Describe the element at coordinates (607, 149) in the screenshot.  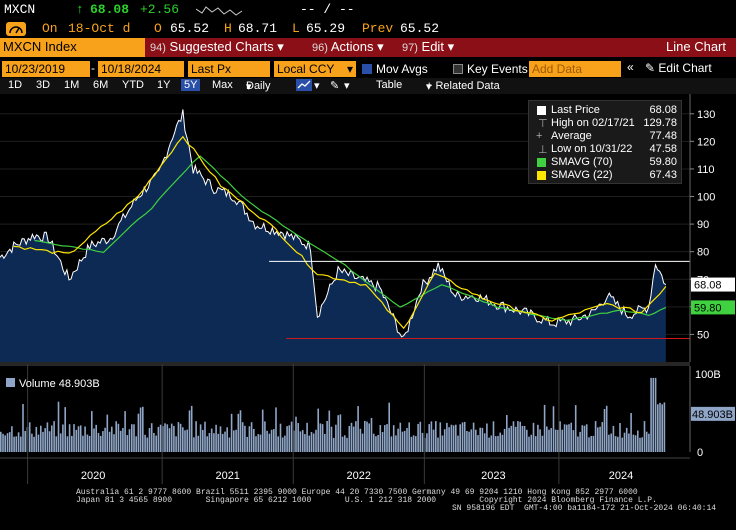
I see `legend-low: ⊥ Low on 10/31/22 47.58` at that location.